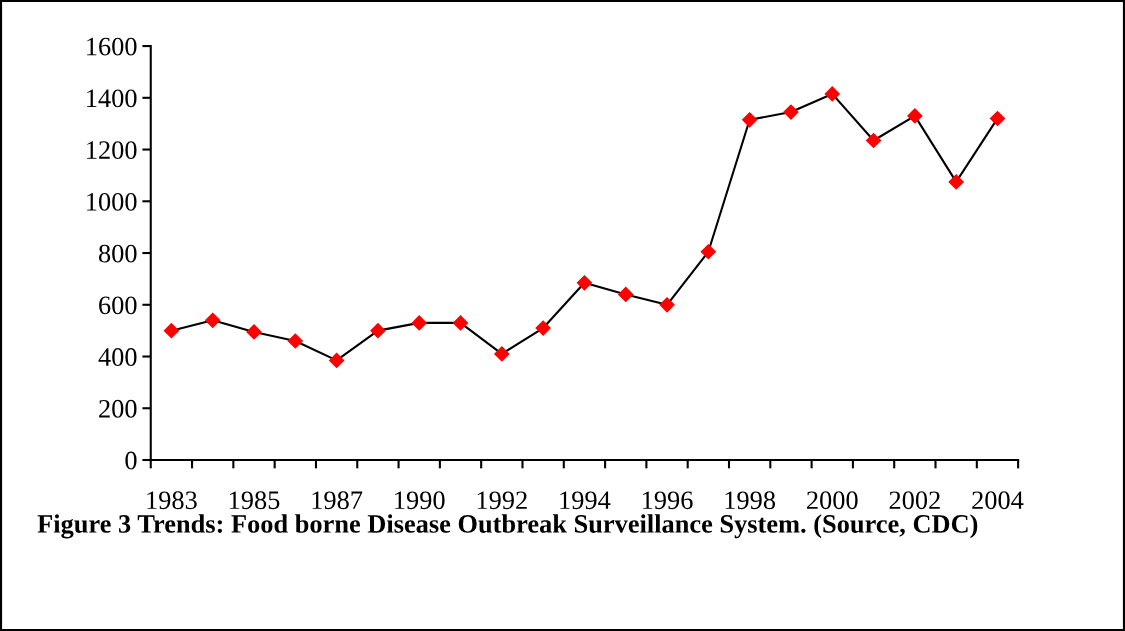  I want to click on x-tick-label: 2000, so click(832, 500).